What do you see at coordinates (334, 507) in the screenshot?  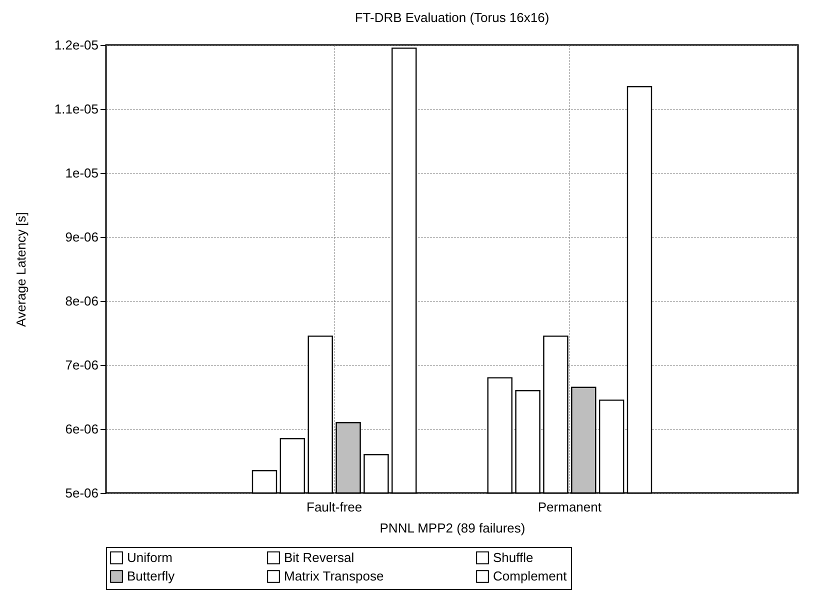 I see `x-tick-label: Fault-free` at bounding box center [334, 507].